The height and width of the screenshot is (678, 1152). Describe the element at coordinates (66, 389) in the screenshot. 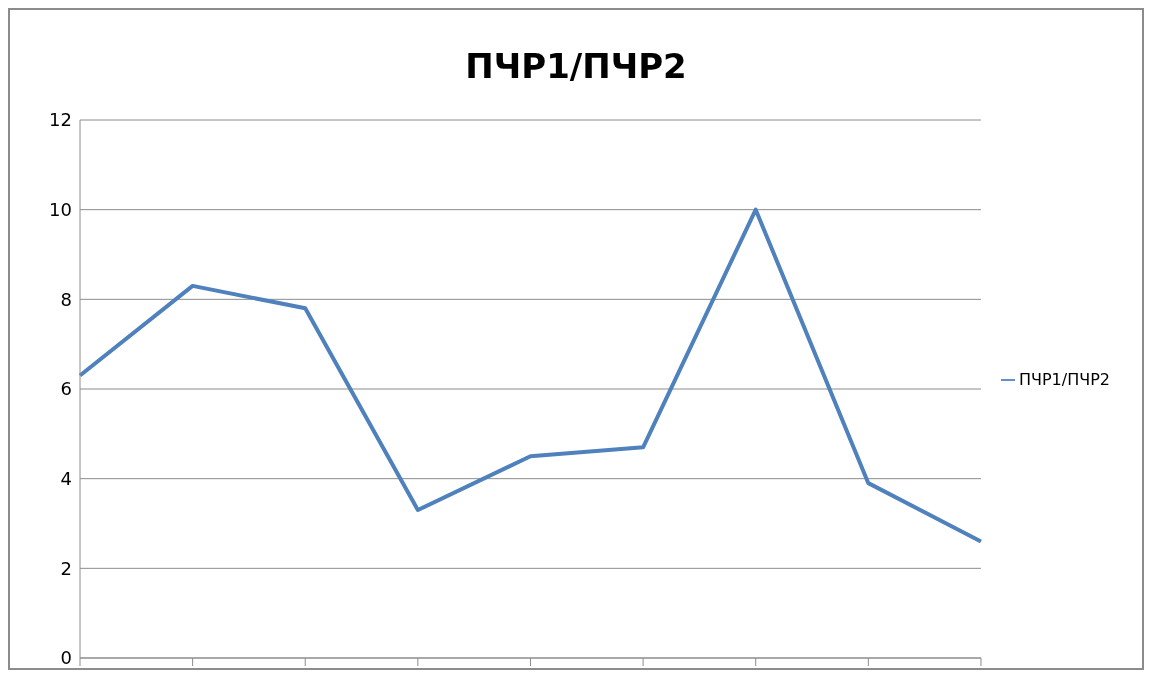

I see `y-tick-label: 6` at that location.